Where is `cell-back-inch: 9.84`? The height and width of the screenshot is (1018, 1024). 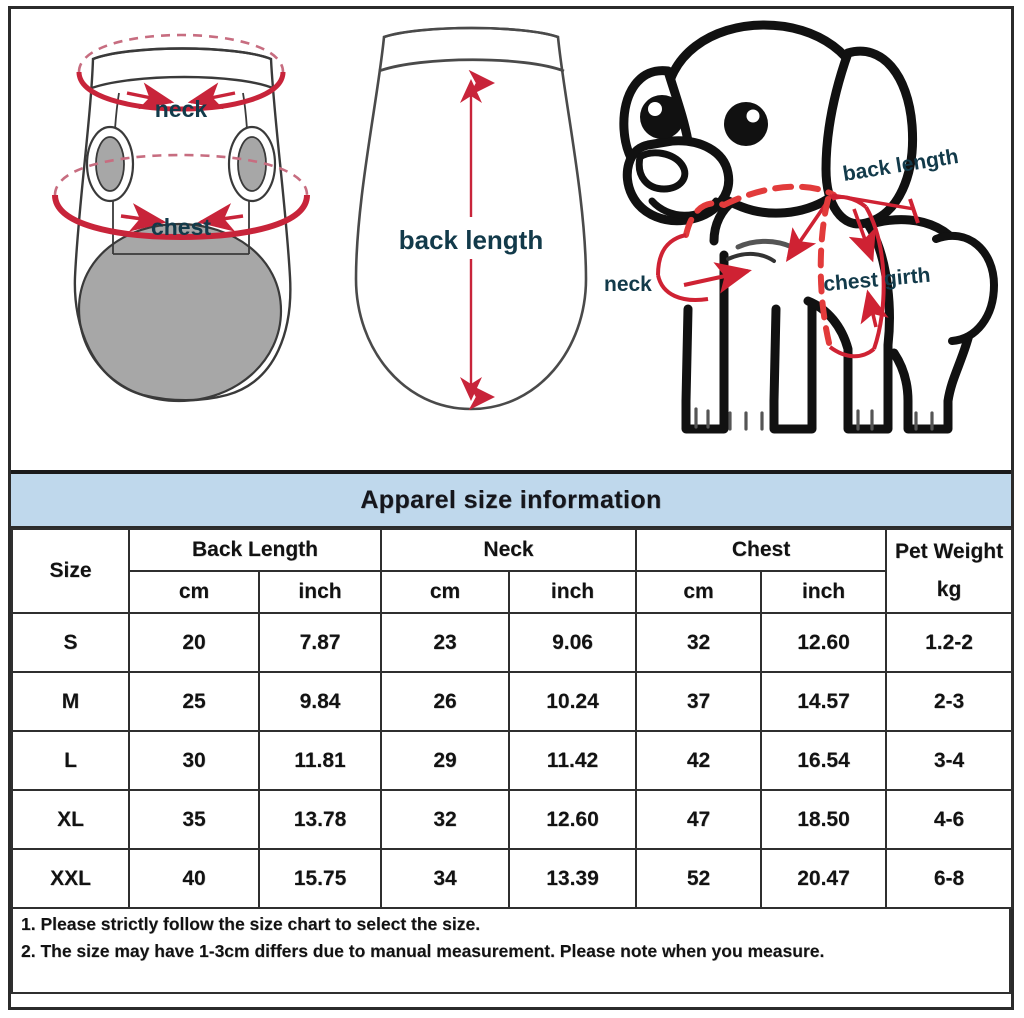 cell-back-inch: 9.84 is located at coordinates (320, 701).